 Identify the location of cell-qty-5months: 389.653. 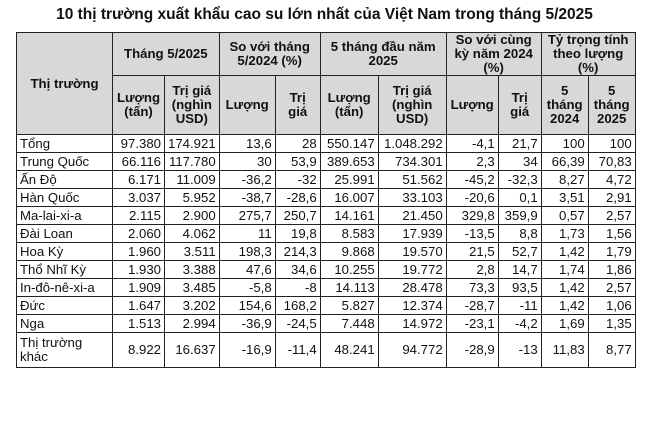
(349, 161).